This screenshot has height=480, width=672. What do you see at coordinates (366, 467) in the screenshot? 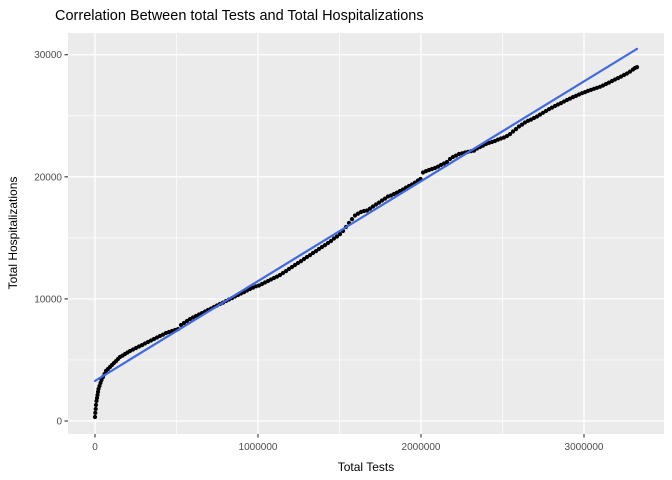
I see `x-axis-title: Total Tests` at bounding box center [366, 467].